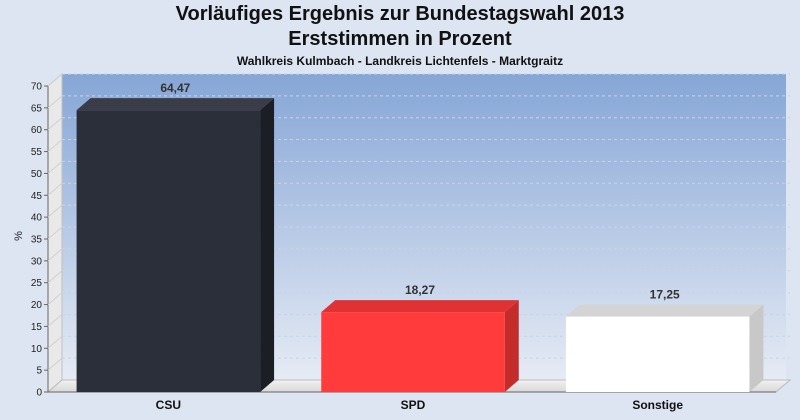 This screenshot has height=420, width=800. What do you see at coordinates (37, 261) in the screenshot?
I see `y-tick-label: 30` at bounding box center [37, 261].